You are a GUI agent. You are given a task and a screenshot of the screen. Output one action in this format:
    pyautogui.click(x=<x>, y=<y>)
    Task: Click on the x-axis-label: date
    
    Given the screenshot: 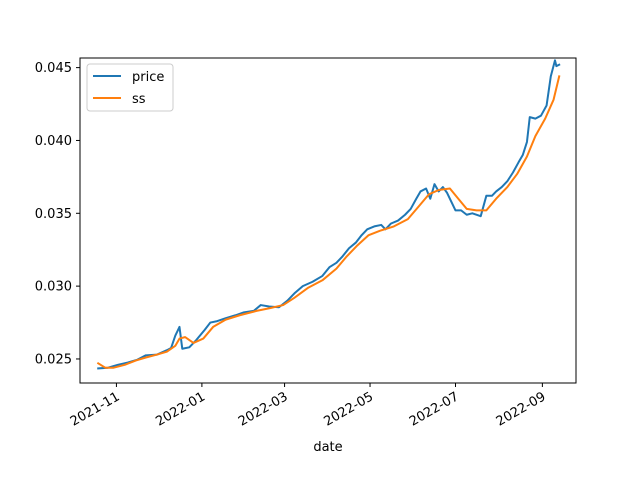 What is the action you would take?
    pyautogui.click(x=327, y=447)
    